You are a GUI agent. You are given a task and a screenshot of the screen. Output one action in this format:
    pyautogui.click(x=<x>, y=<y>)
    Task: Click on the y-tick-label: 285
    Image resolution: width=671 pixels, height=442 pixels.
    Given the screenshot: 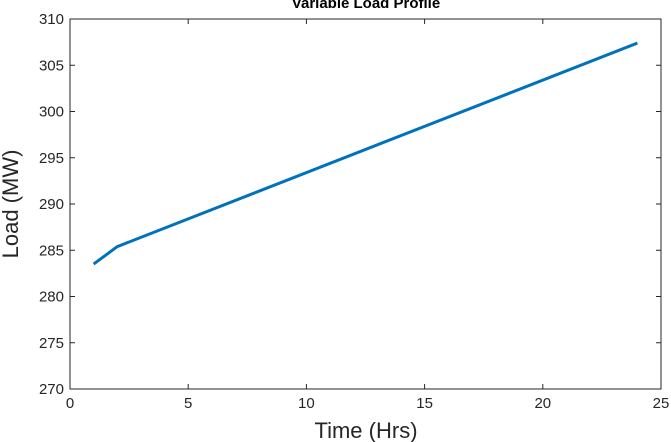 What is the action you would take?
    pyautogui.click(x=51, y=250)
    